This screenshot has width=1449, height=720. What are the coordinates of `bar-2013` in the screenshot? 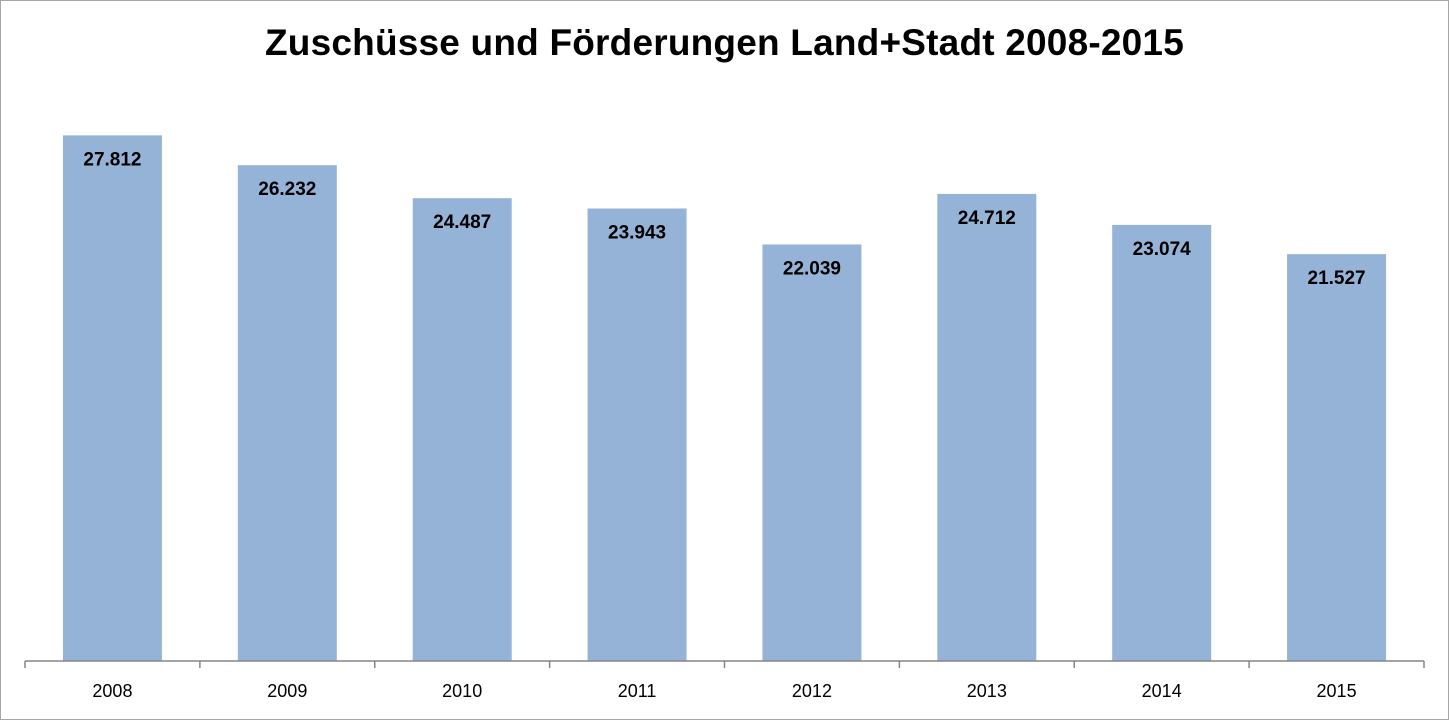 It's located at (987, 427).